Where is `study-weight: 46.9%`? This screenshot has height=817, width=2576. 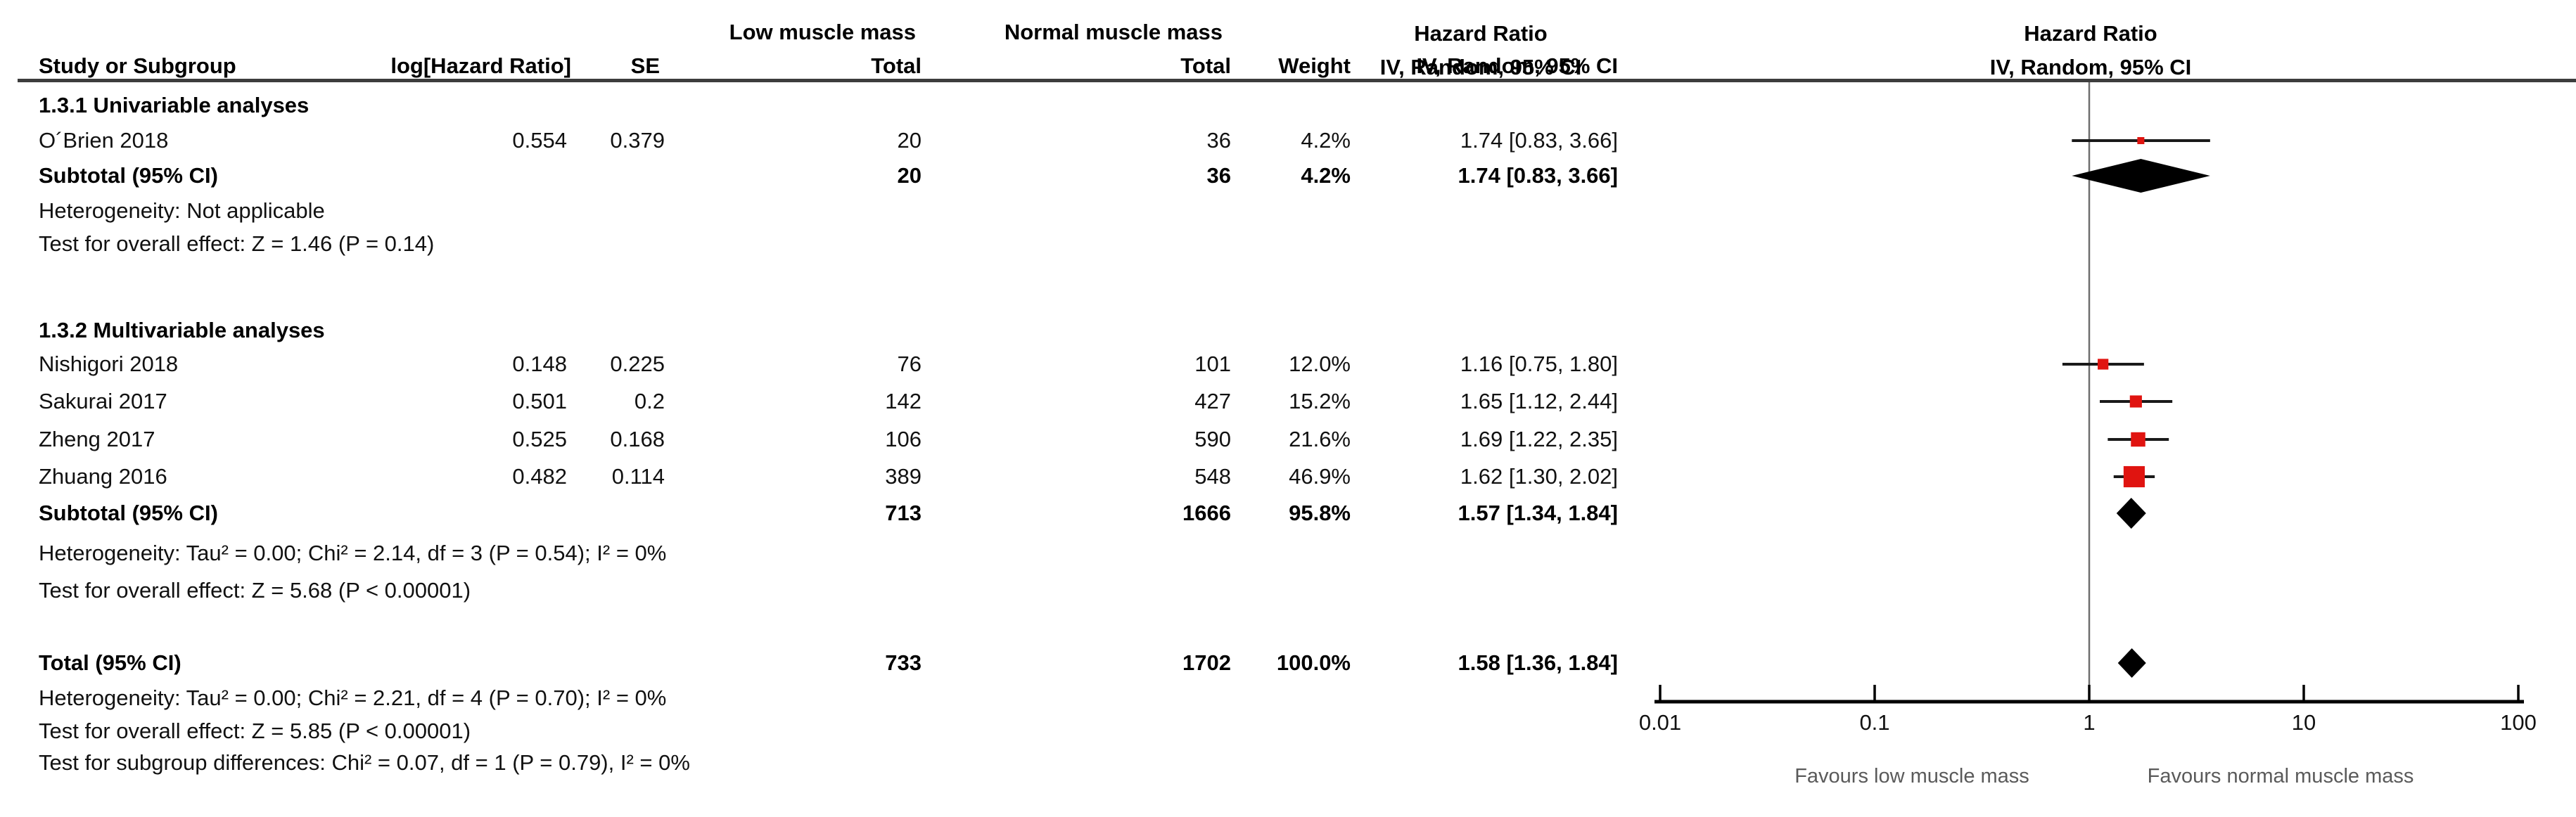 study-weight: 46.9% is located at coordinates (1320, 477).